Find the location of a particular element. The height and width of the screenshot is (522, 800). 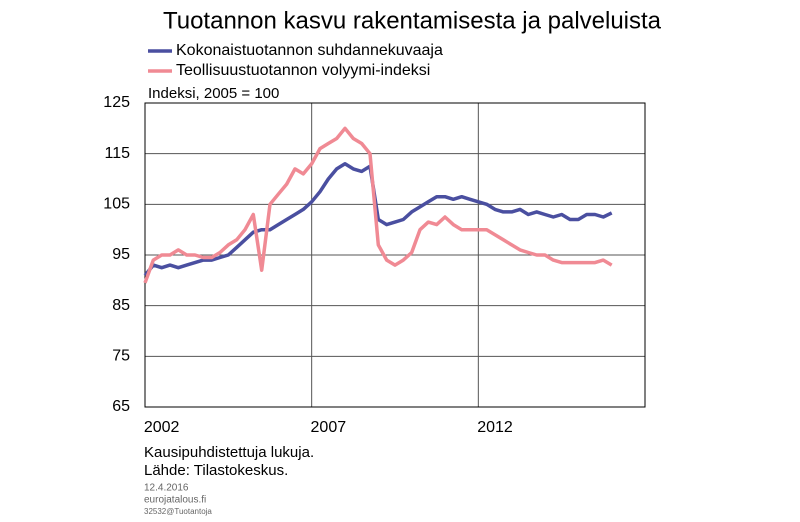

y-tick-label: 85 is located at coordinates (121, 305).